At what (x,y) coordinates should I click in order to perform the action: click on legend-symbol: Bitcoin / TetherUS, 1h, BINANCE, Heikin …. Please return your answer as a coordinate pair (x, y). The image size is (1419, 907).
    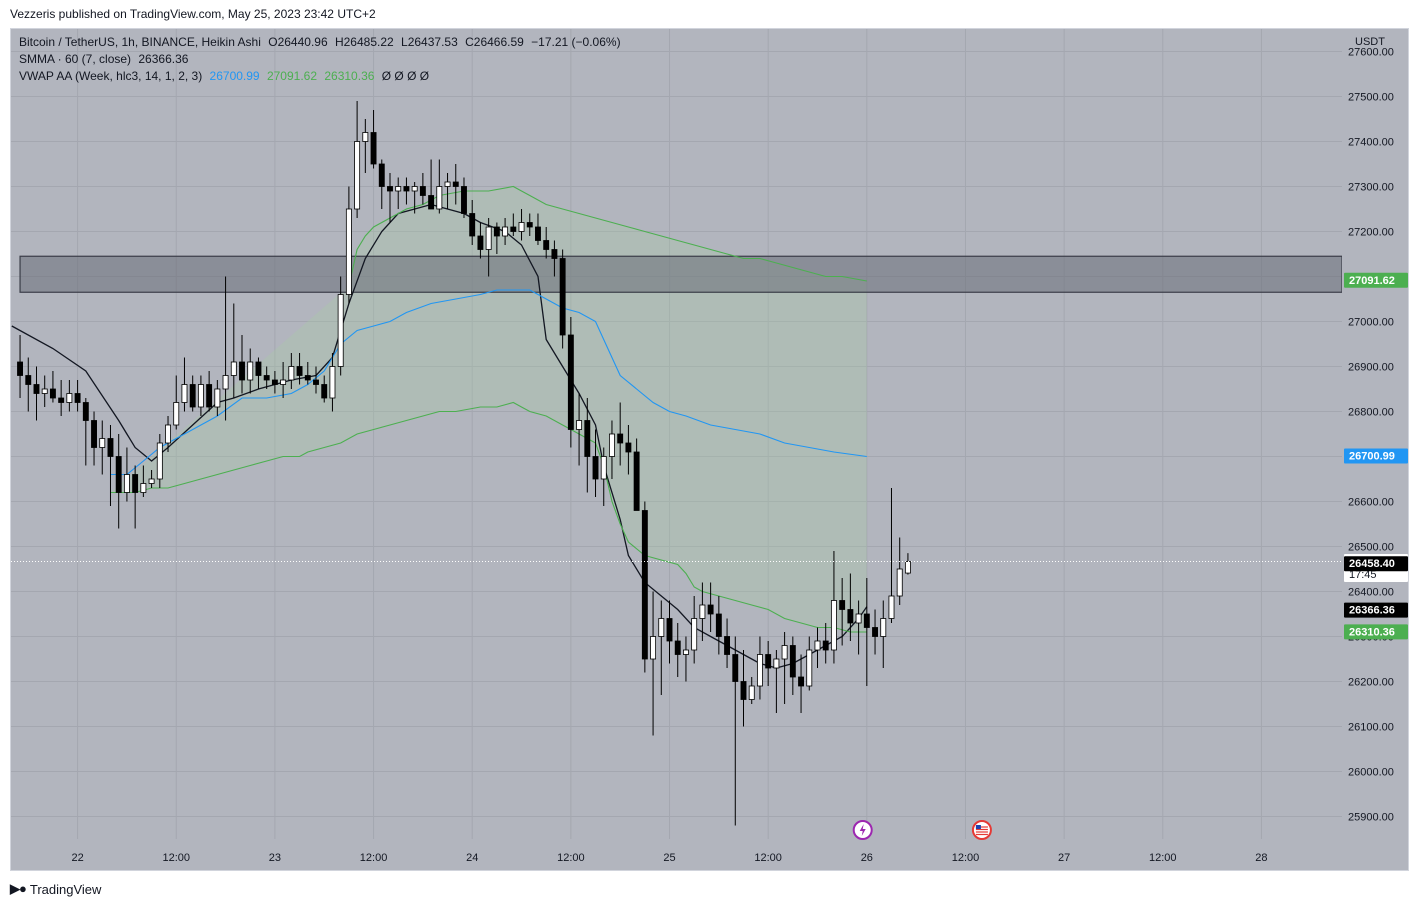
    Looking at the image, I should click on (140, 42).